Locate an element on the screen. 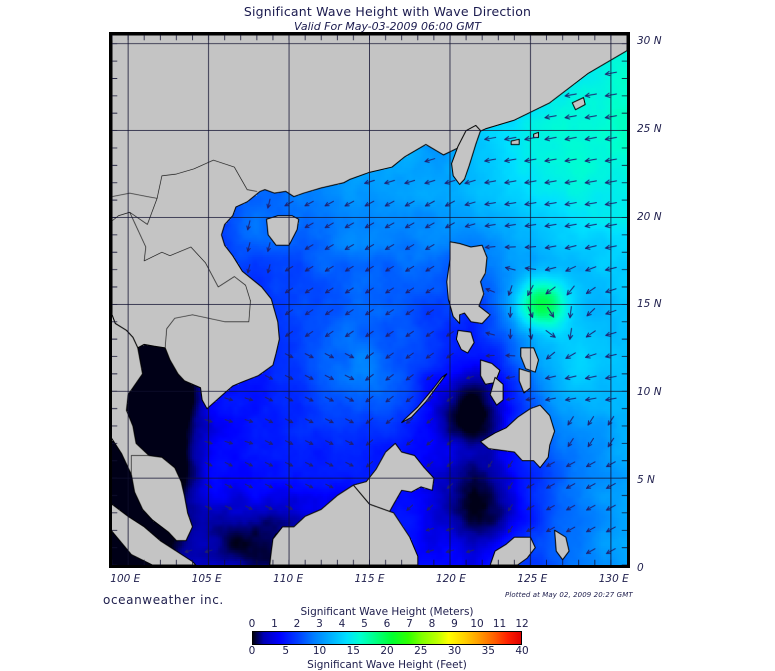  lat-tick-5: 5 N is located at coordinates (646, 480).